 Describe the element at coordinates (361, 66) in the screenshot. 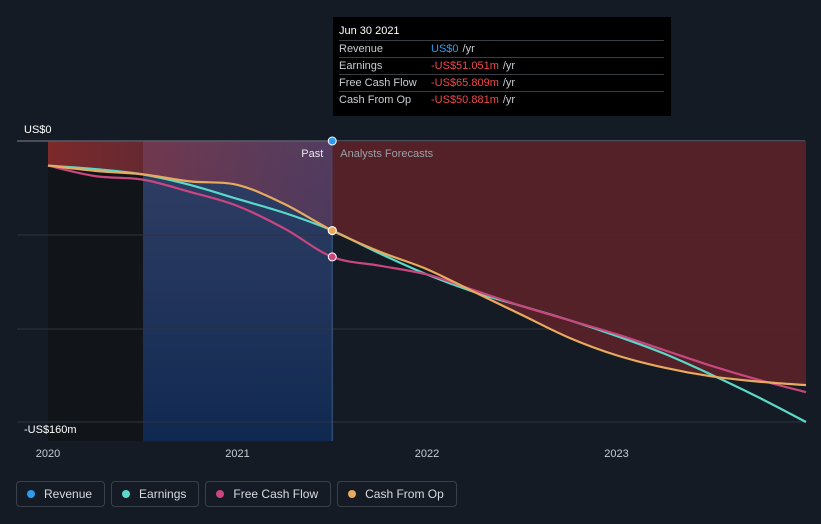

I see `tooltip-row-label: Earnings` at that location.